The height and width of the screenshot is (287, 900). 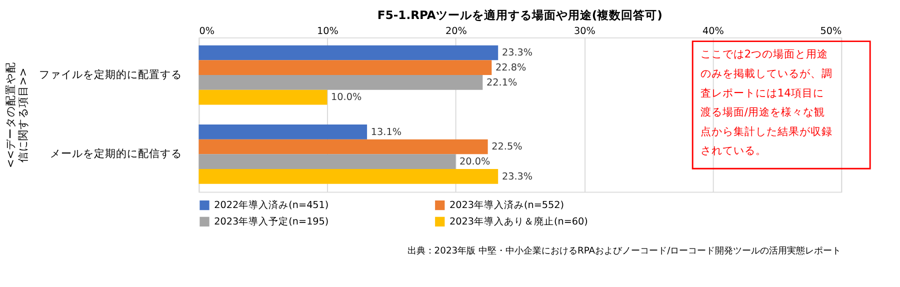 I want to click on y-tick-label: メールを定期的に配信する, so click(x=116, y=153).